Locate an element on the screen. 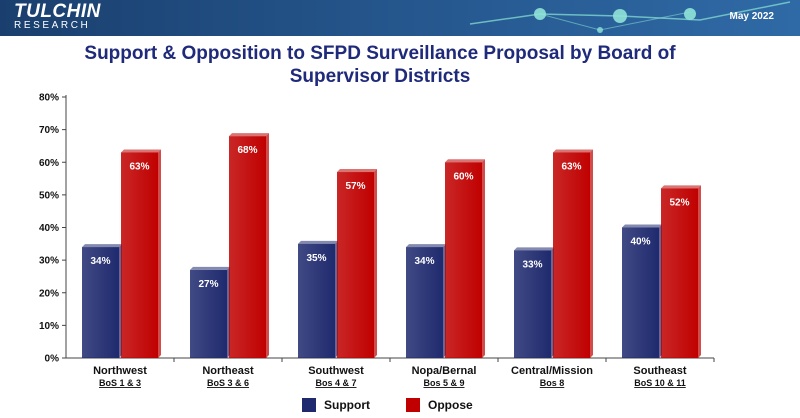 This screenshot has height=418, width=800. x-category-label: Northwest is located at coordinates (120, 371).